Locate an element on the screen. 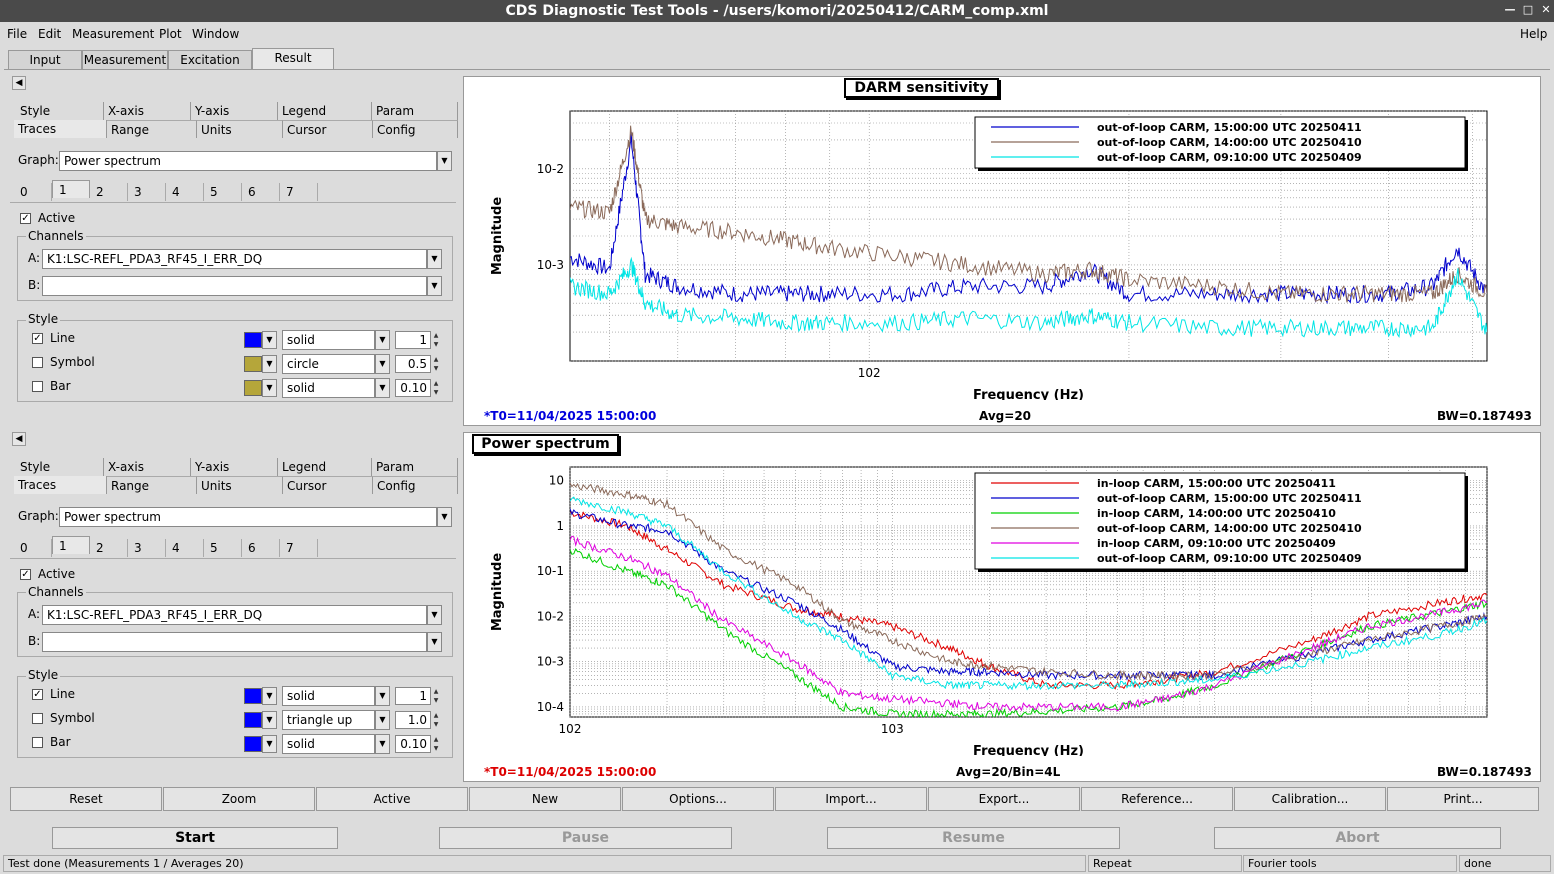 The height and width of the screenshot is (874, 1554). pause-button: Pause is located at coordinates (585, 838).